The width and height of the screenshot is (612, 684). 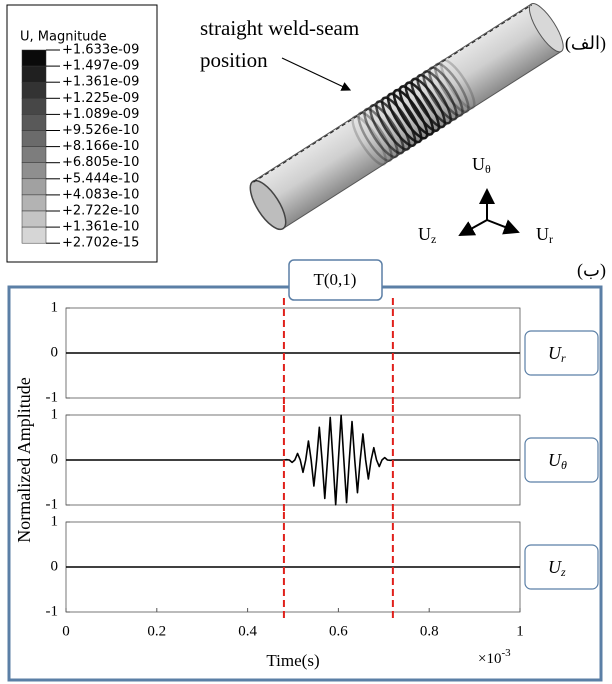 I want to click on x-axis-label: Time(s), so click(x=292, y=660).